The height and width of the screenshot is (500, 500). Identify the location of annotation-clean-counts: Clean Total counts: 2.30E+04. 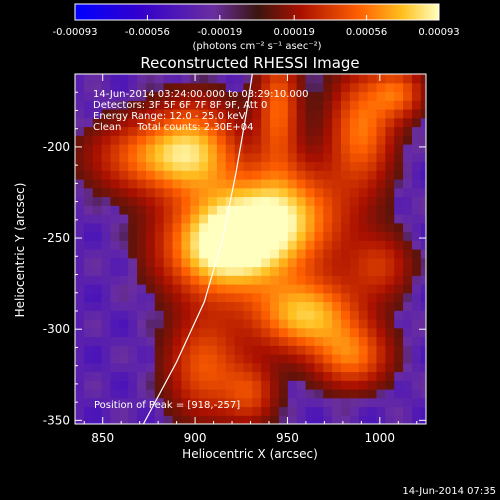
(173, 127).